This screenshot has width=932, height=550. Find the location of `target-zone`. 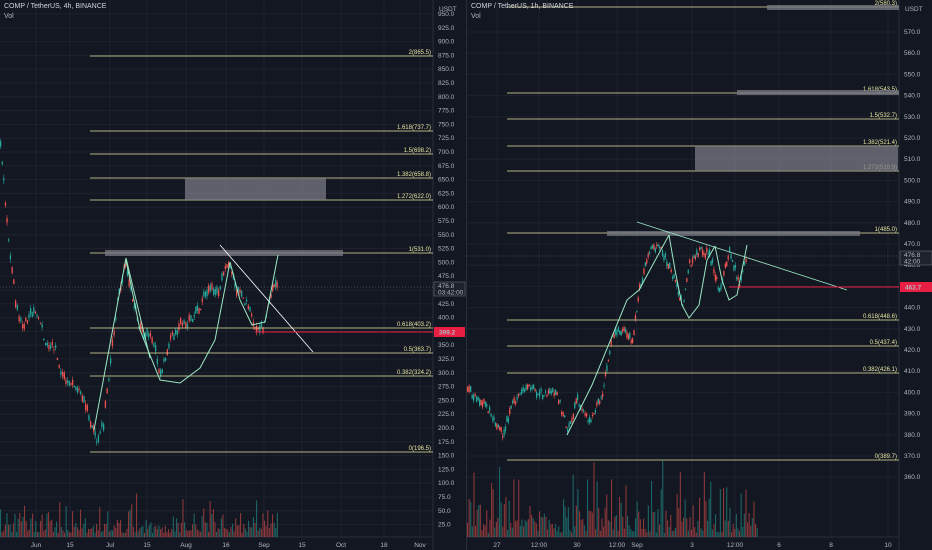

target-zone is located at coordinates (733, 233).